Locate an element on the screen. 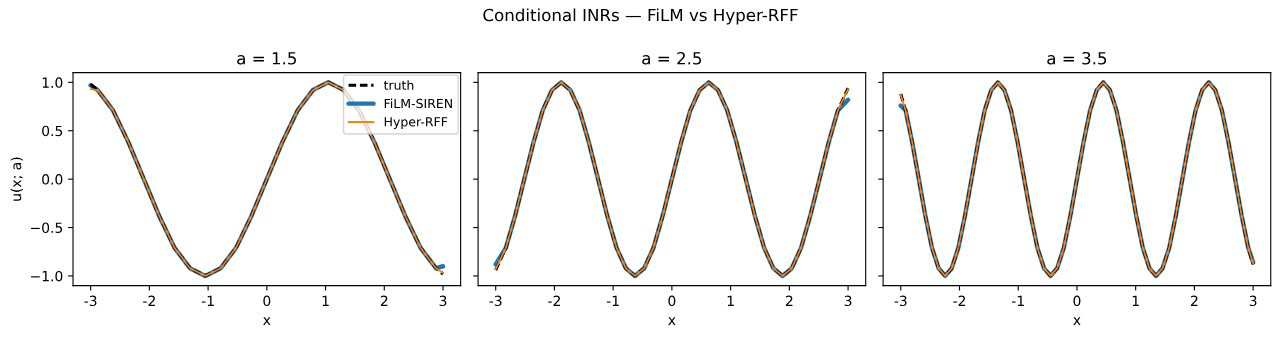 The height and width of the screenshot is (338, 1281). y-tick-label: 1.0 is located at coordinates (52, 82).